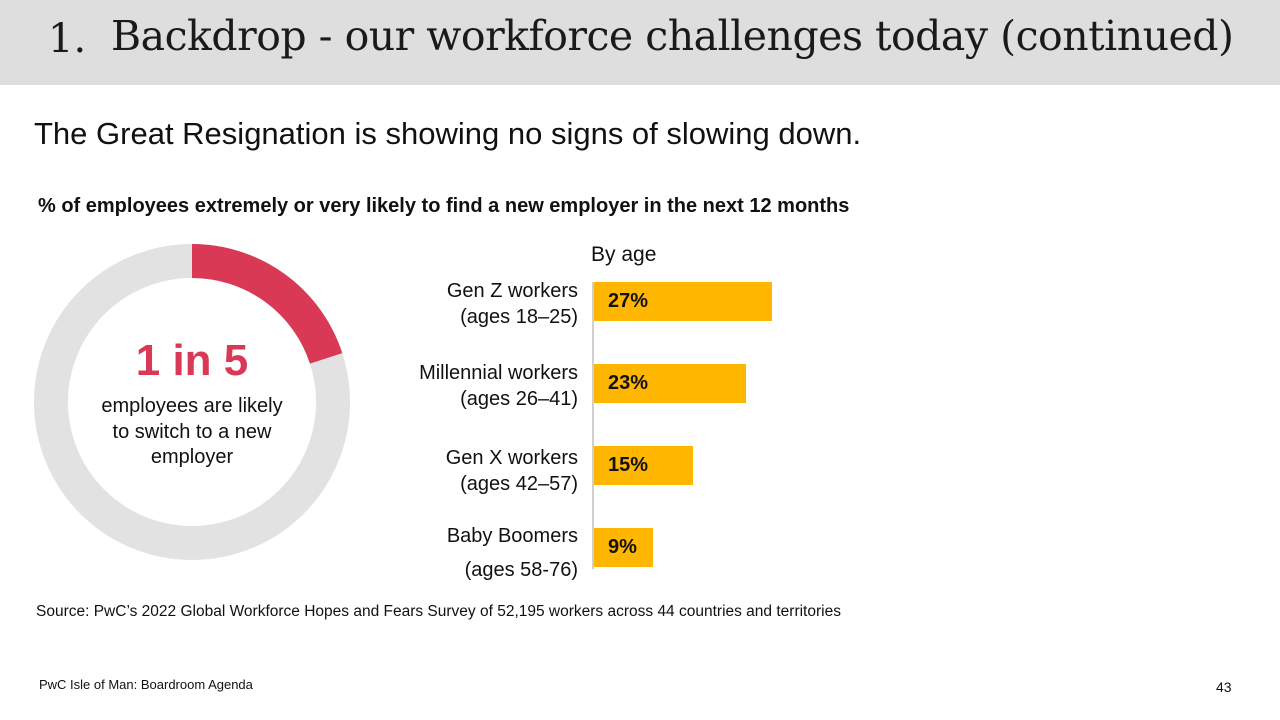 This screenshot has width=1280, height=720. I want to click on donut-text-line-2: to switch to a new, so click(192, 431).